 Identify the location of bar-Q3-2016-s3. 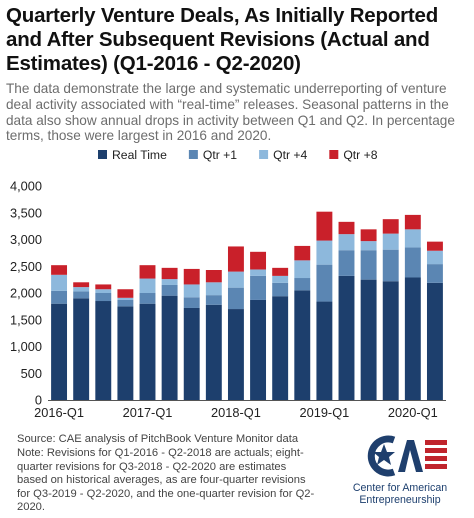
(103, 287).